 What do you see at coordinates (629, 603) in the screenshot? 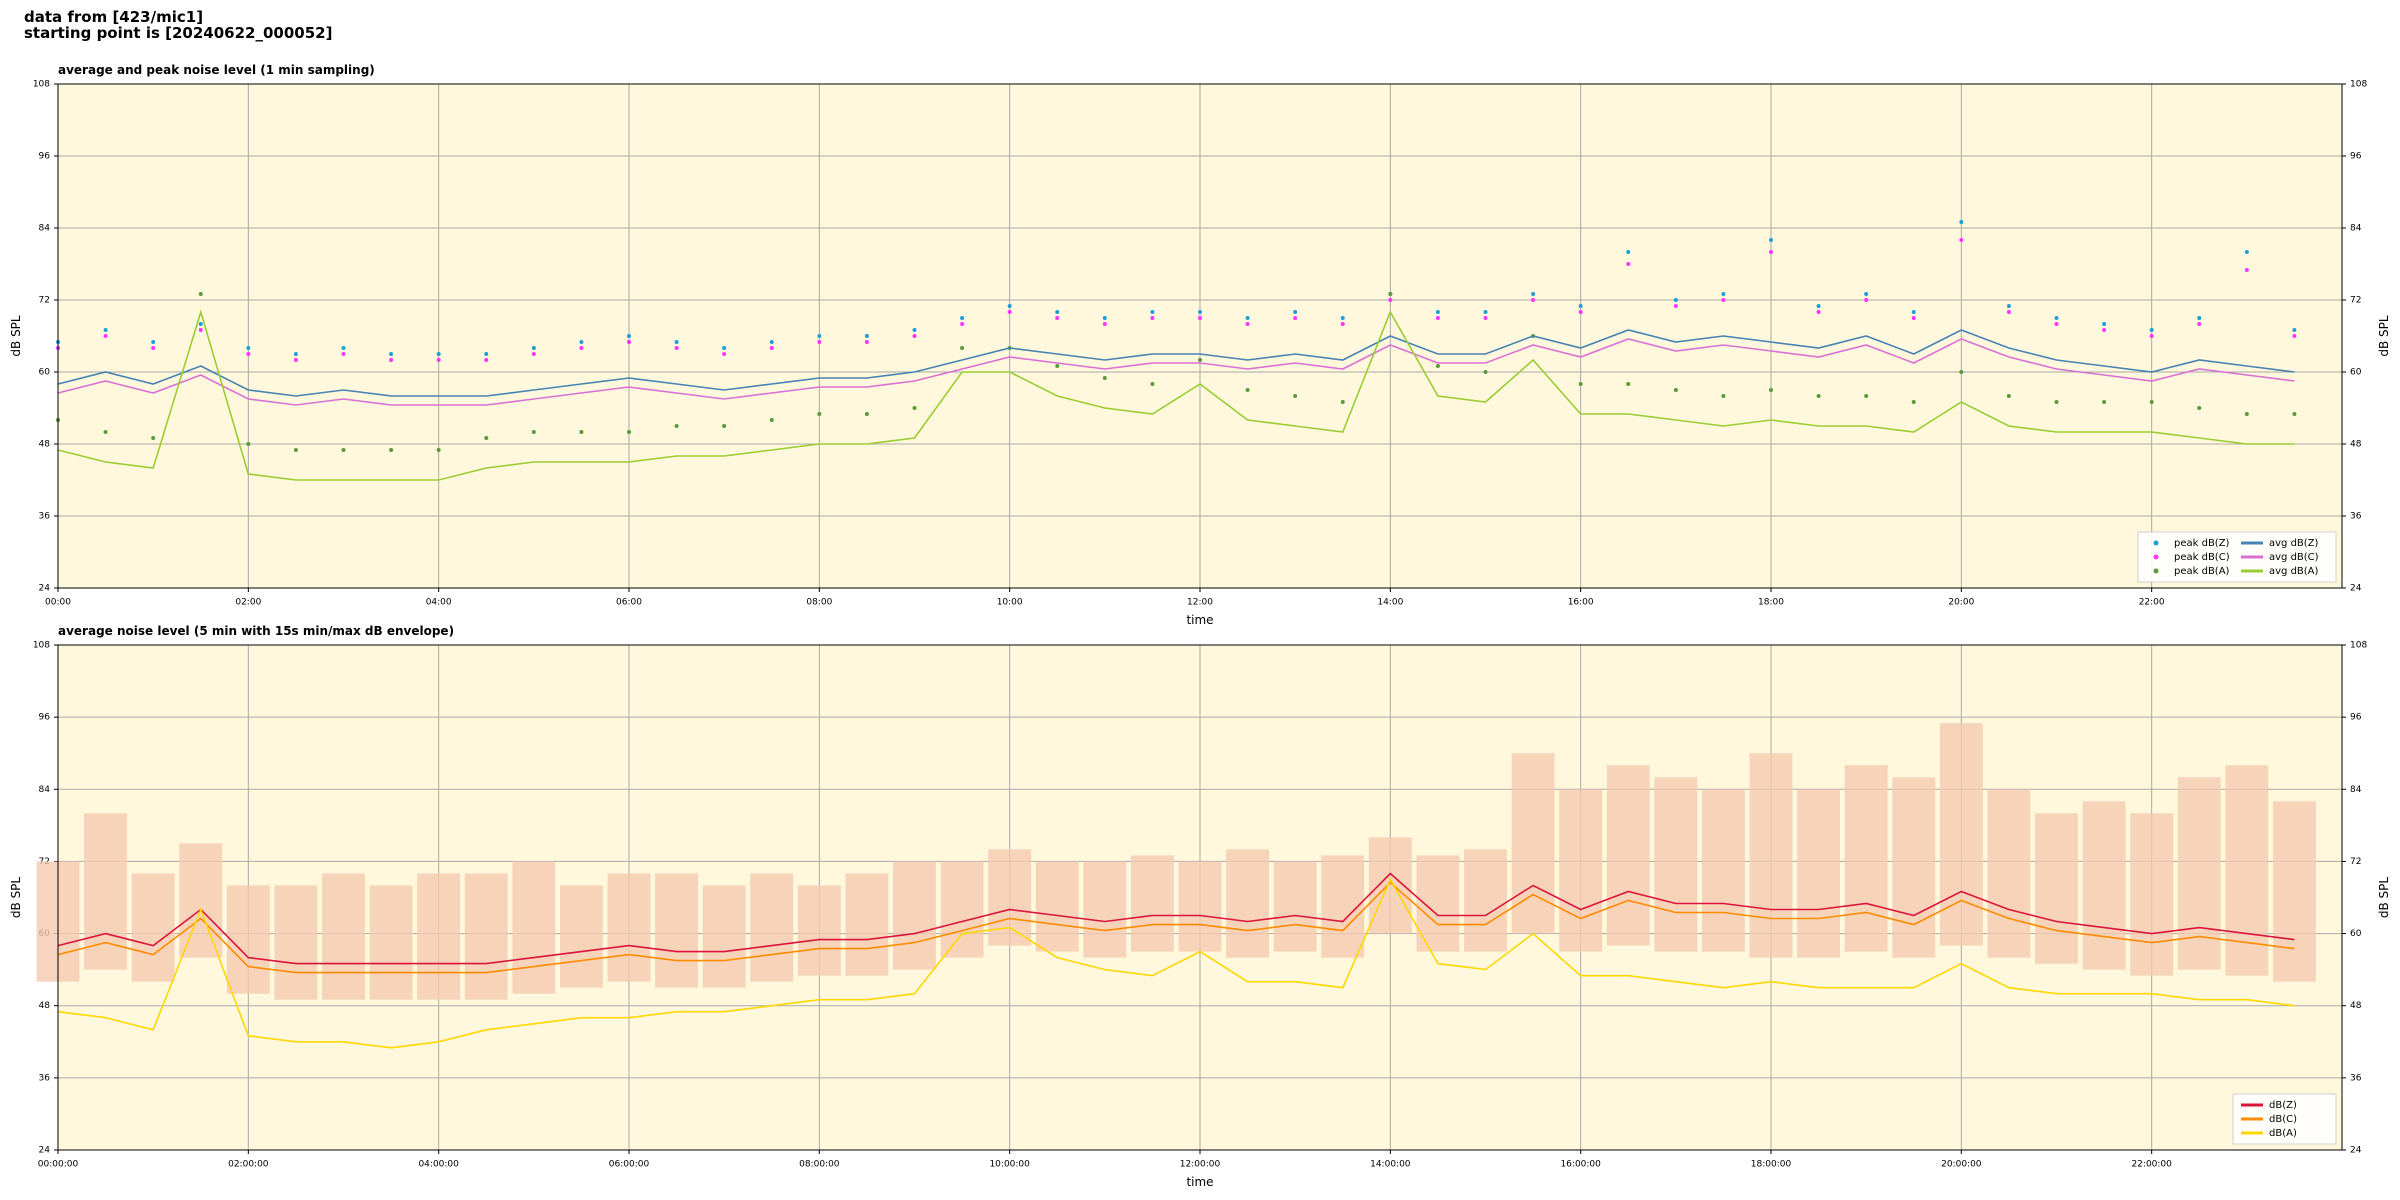
I see `x-tick-label: 06:00` at bounding box center [629, 603].